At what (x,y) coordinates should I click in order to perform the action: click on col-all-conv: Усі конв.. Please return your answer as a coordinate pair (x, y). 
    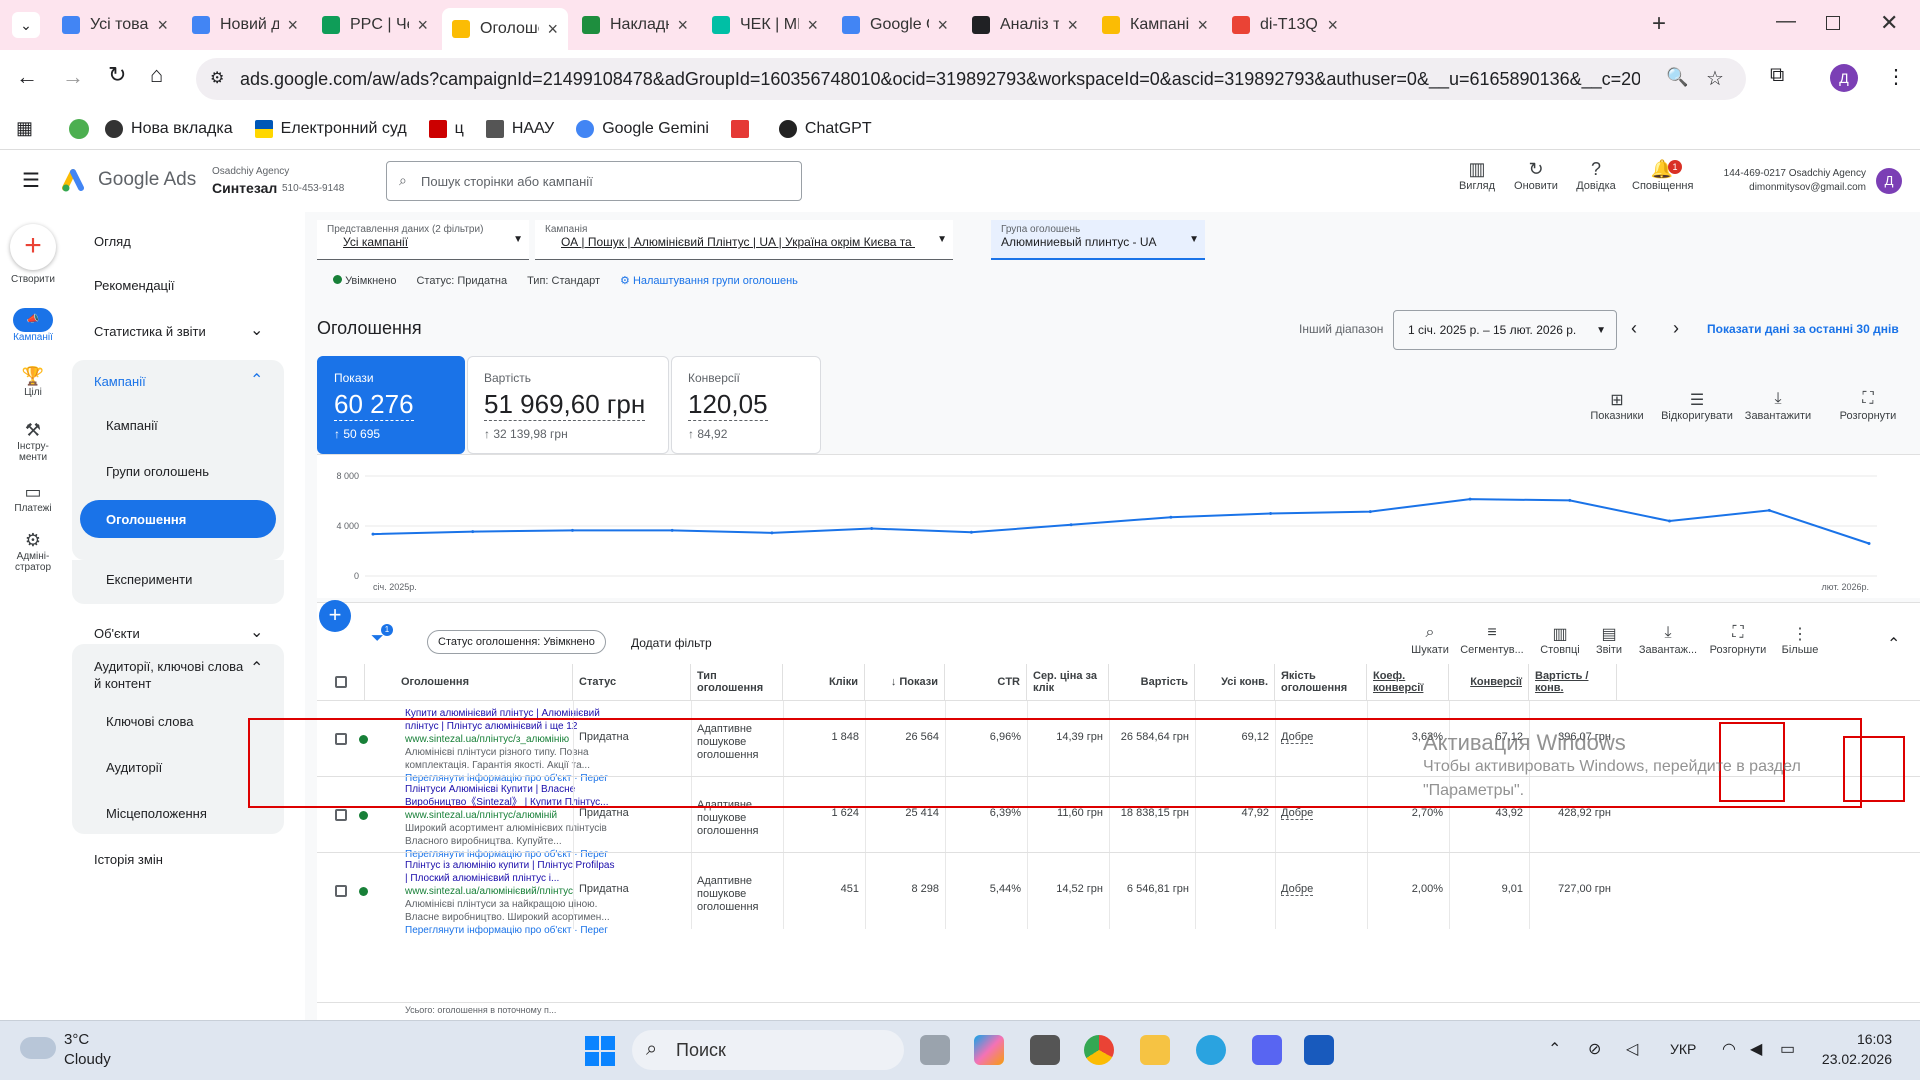
    Looking at the image, I should click on (1235, 682).